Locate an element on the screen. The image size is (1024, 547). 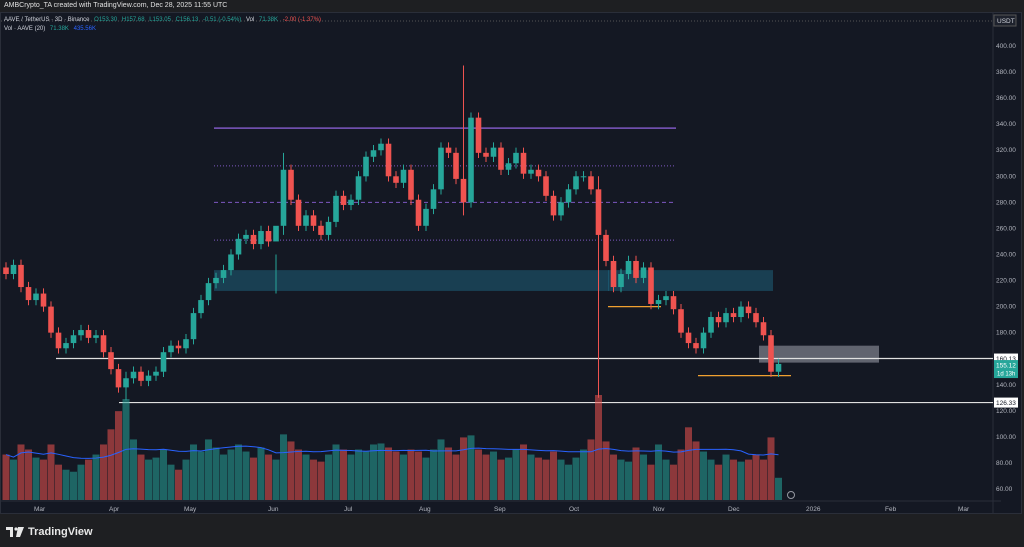
x-tick-label: Nov is located at coordinates (659, 509).